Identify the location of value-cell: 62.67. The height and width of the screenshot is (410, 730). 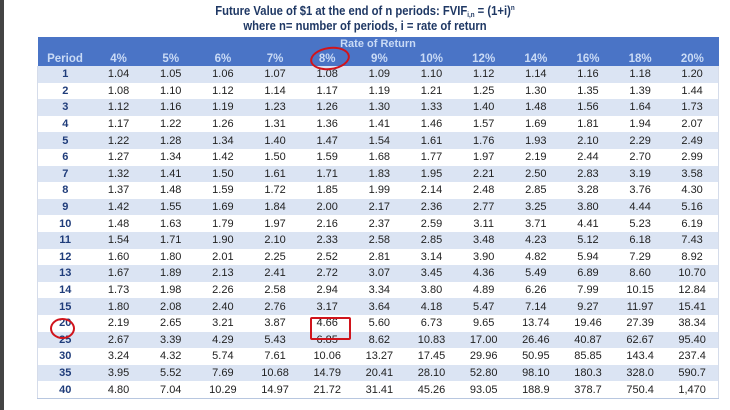
(640, 340).